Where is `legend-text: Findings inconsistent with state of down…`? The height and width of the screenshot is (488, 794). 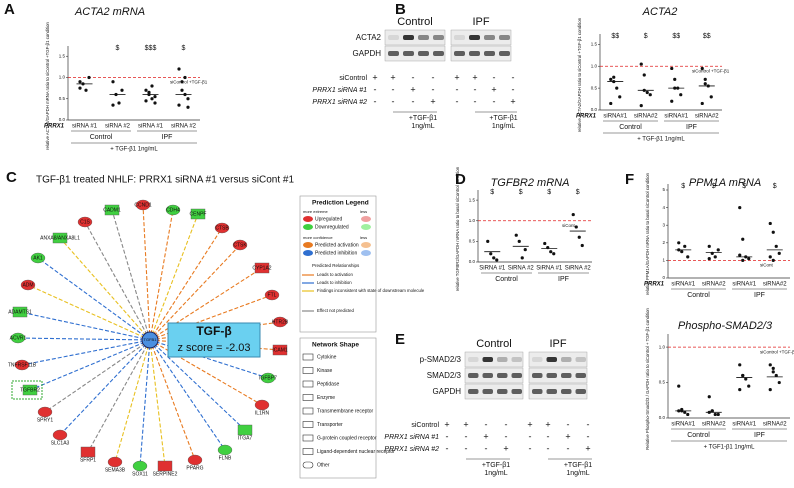 legend-text: Findings inconsistent with state of down… is located at coordinates (371, 290).